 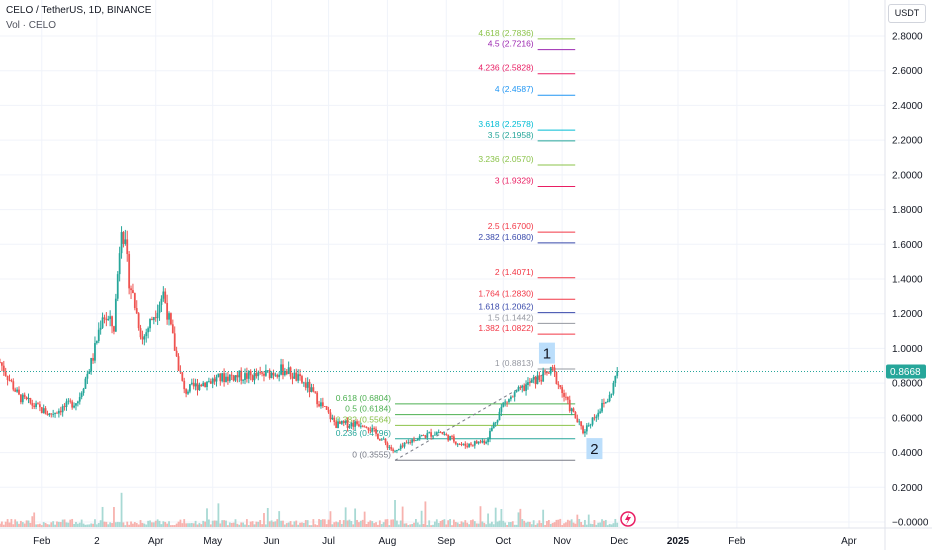 What do you see at coordinates (907, 453) in the screenshot?
I see `y-tick-label: 0.4000` at bounding box center [907, 453].